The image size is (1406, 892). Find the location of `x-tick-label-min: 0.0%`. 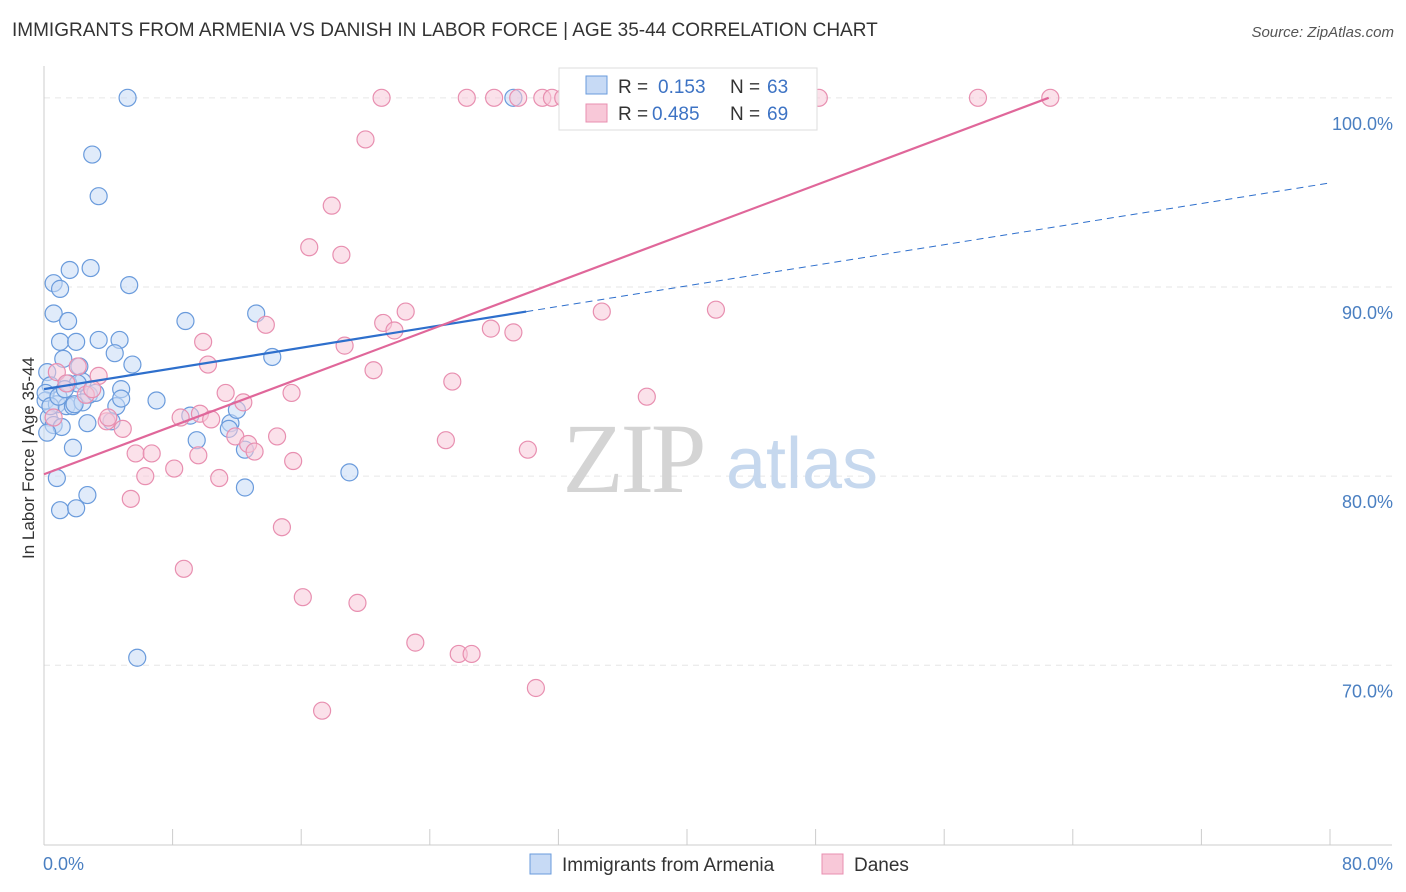

x-tick-label-min: 0.0% is located at coordinates (63, 864).